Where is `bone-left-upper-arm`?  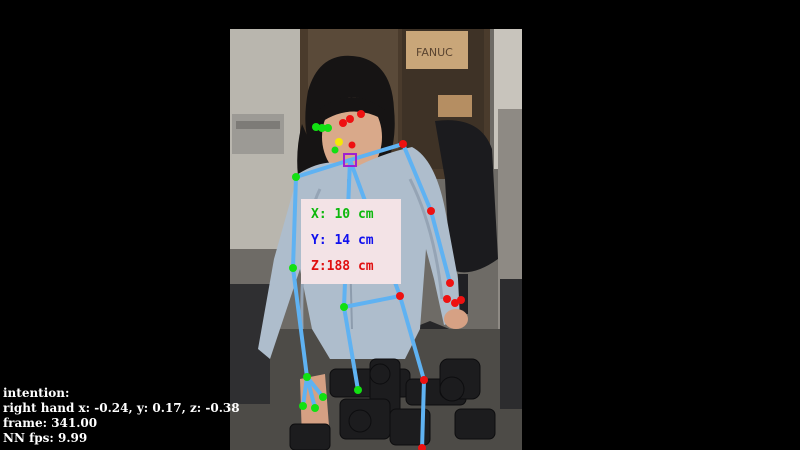 bone-left-upper-arm is located at coordinates (294, 222).